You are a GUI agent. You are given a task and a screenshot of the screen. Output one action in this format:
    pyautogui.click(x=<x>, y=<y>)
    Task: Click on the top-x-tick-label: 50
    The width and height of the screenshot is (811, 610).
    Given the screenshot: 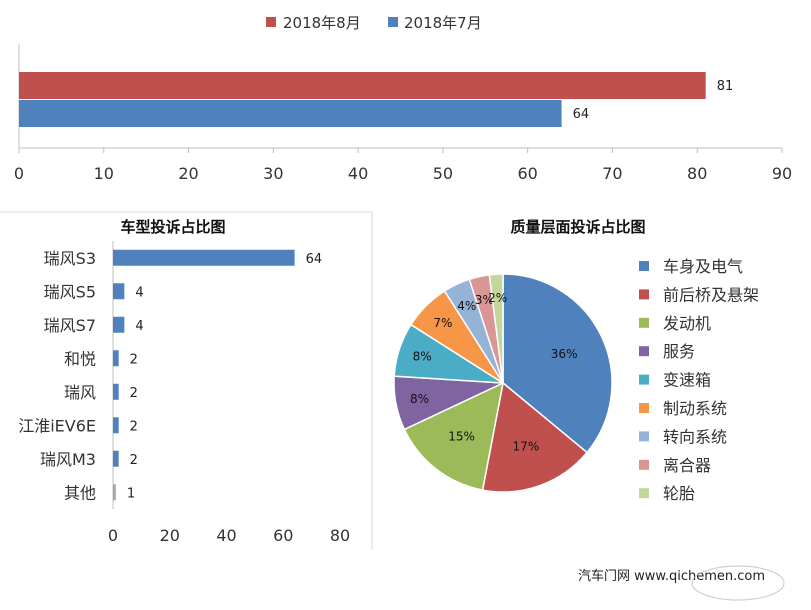 What is the action you would take?
    pyautogui.click(x=443, y=173)
    